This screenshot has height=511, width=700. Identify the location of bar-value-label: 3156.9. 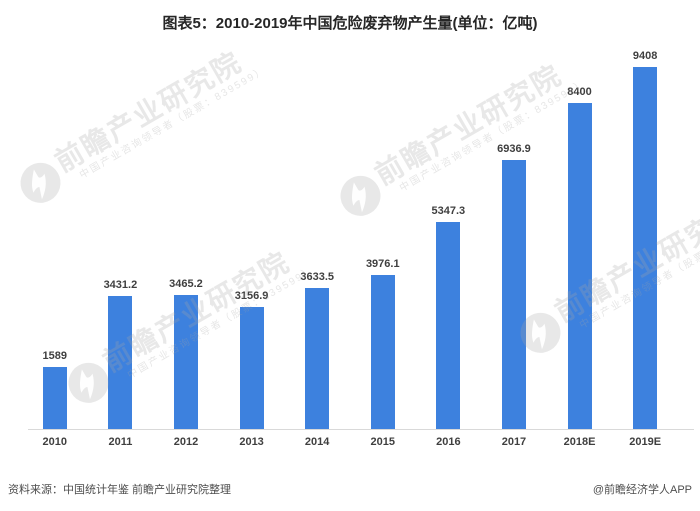
(251, 296).